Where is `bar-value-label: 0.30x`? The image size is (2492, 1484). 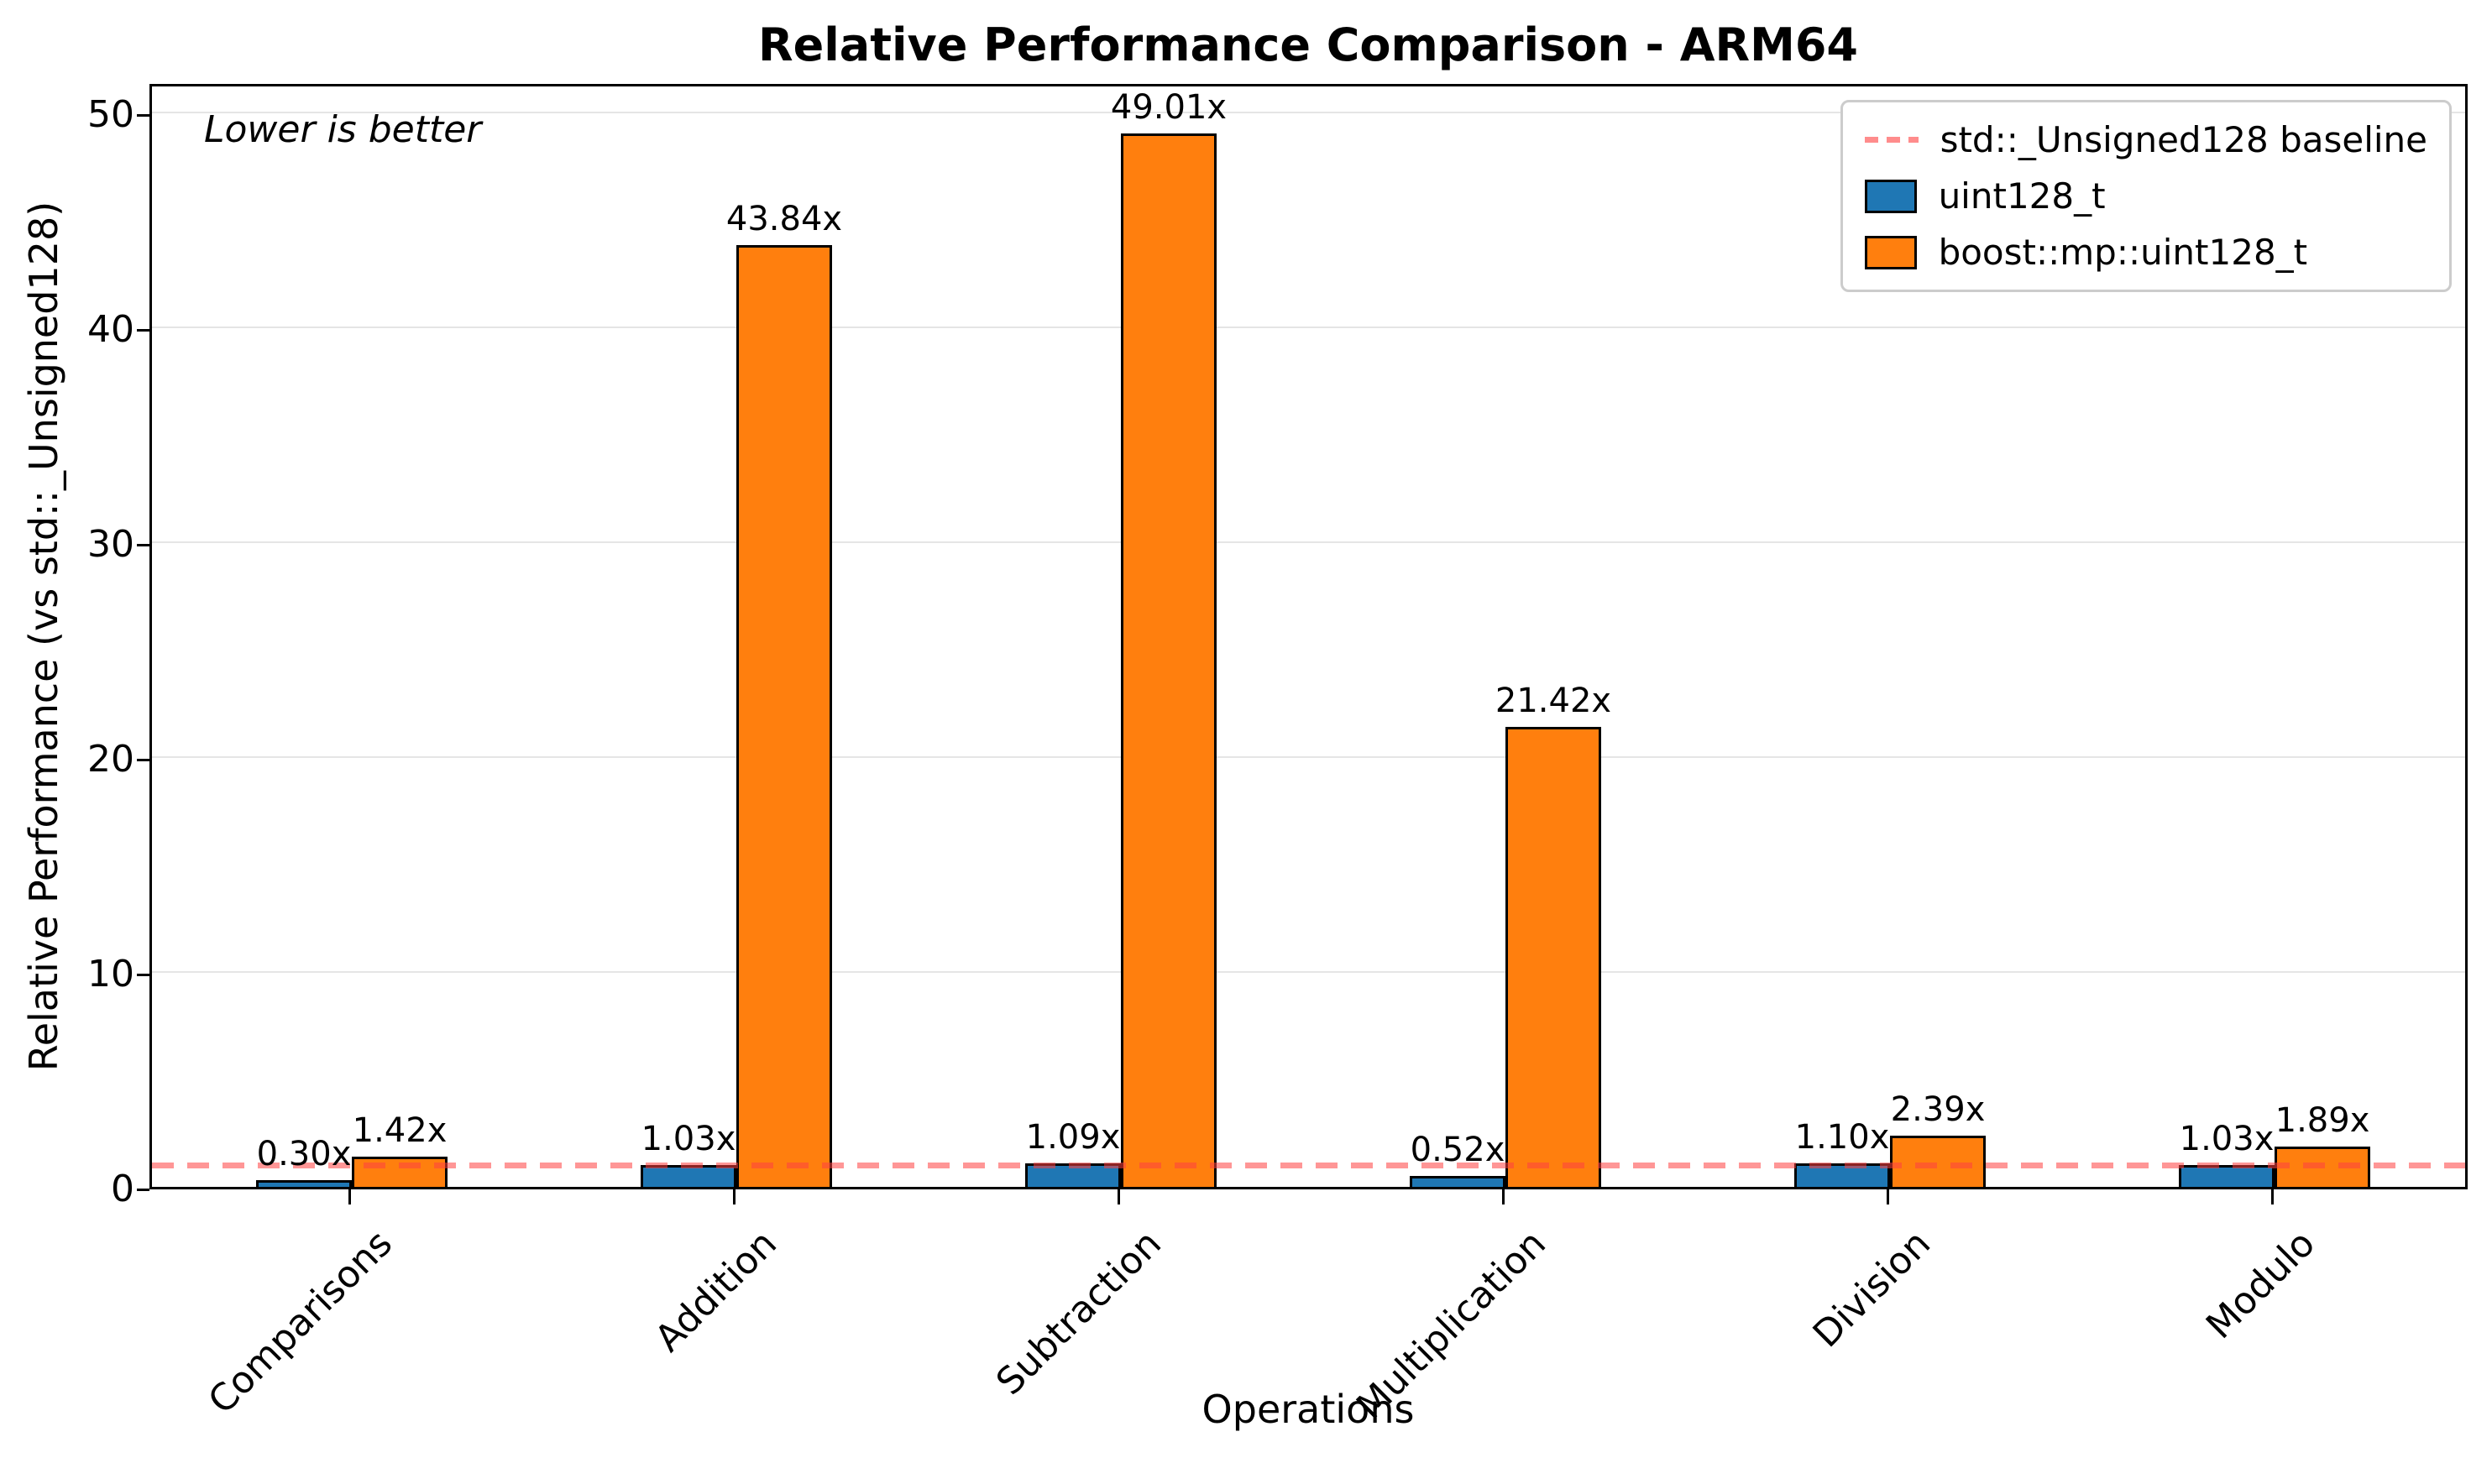
bar-value-label: 0.30x is located at coordinates (304, 1154).